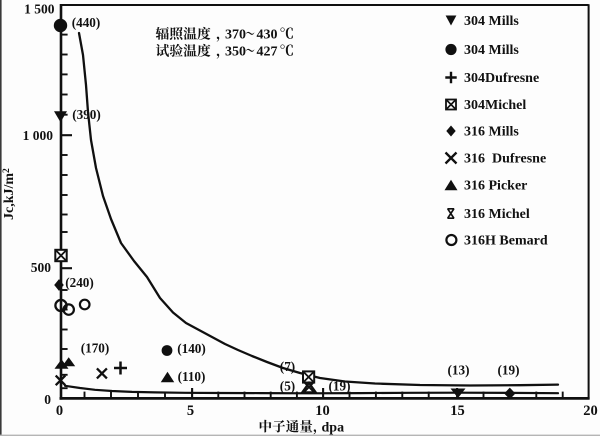 This screenshot has width=600, height=436. What do you see at coordinates (86, 22) in the screenshot?
I see `svg-text: (440)` at bounding box center [86, 22].